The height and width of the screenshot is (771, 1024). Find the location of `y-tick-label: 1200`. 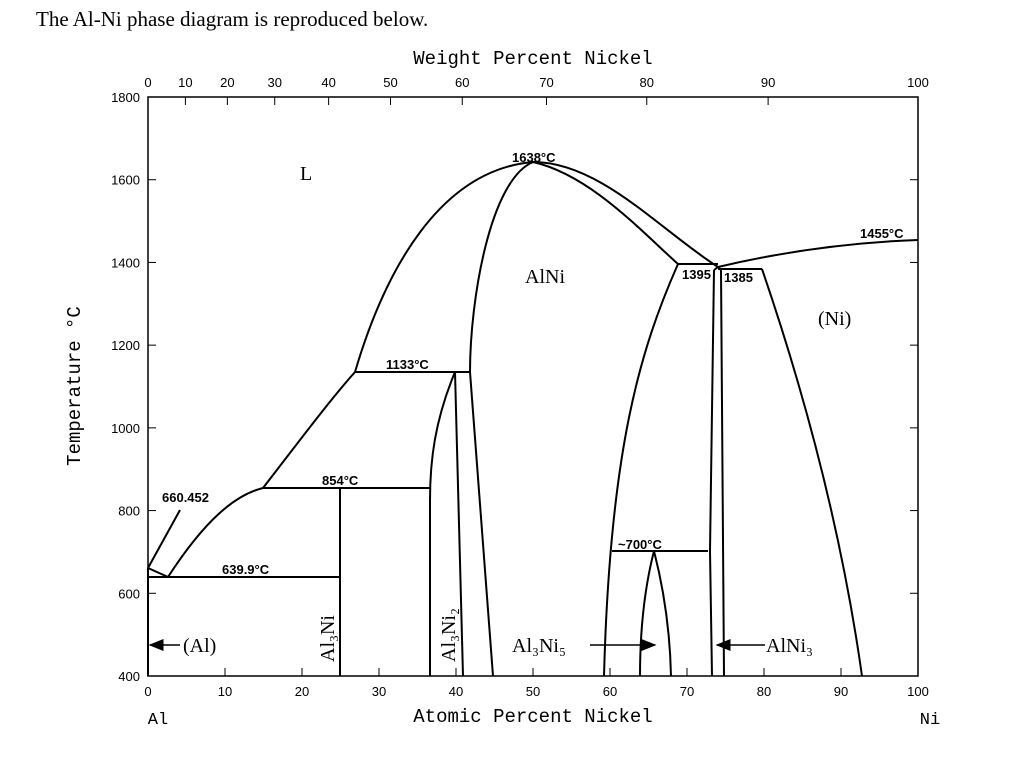

y-tick-label: 1200 is located at coordinates (125, 345).